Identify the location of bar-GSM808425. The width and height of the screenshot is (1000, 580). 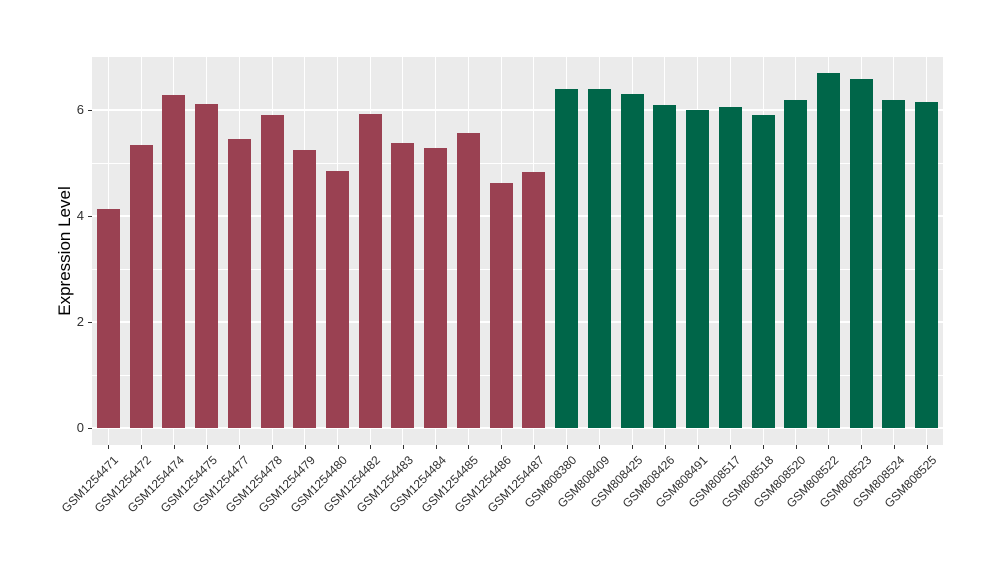
(632, 260).